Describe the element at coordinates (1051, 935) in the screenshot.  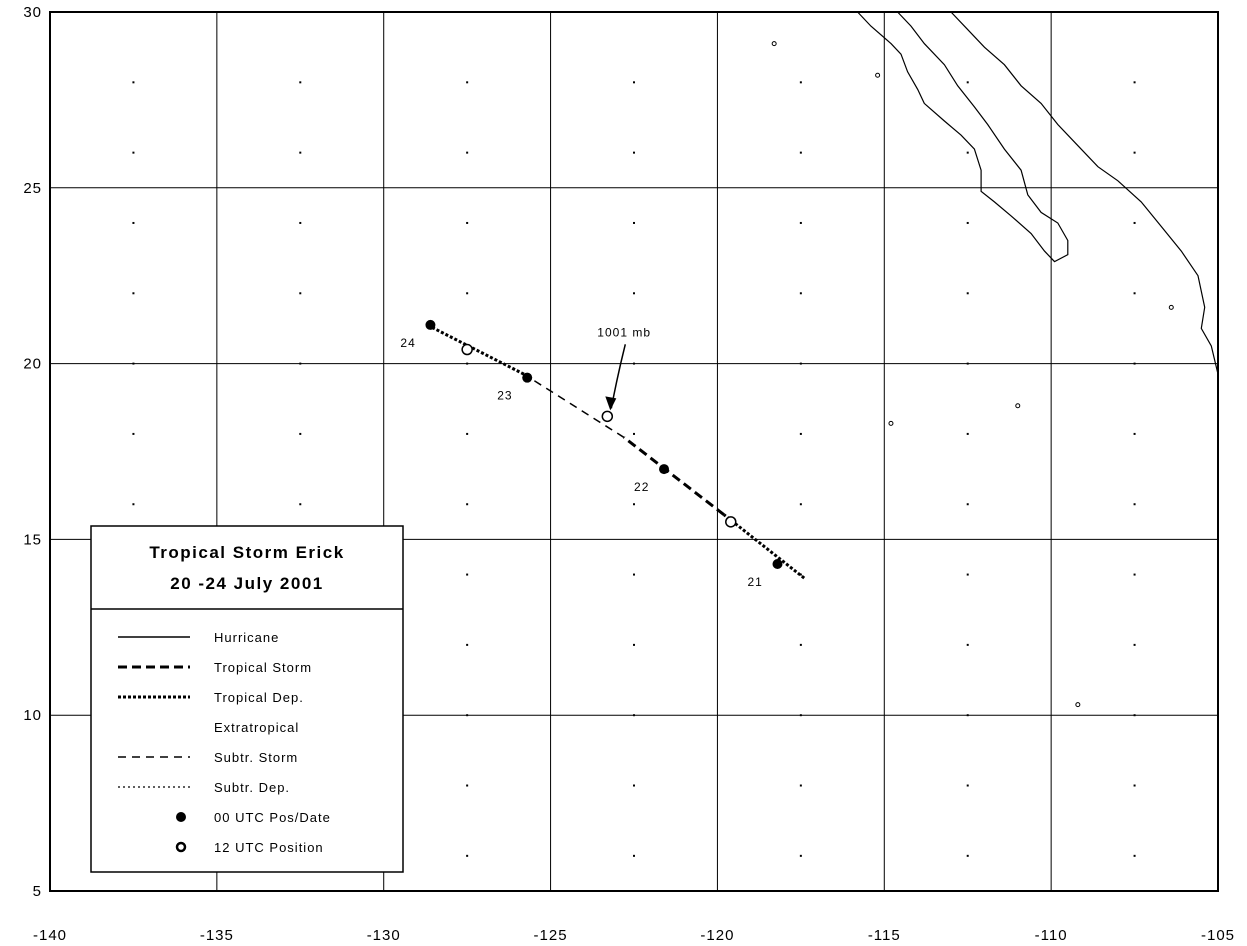
I see `lon-tick-label: -110` at that location.